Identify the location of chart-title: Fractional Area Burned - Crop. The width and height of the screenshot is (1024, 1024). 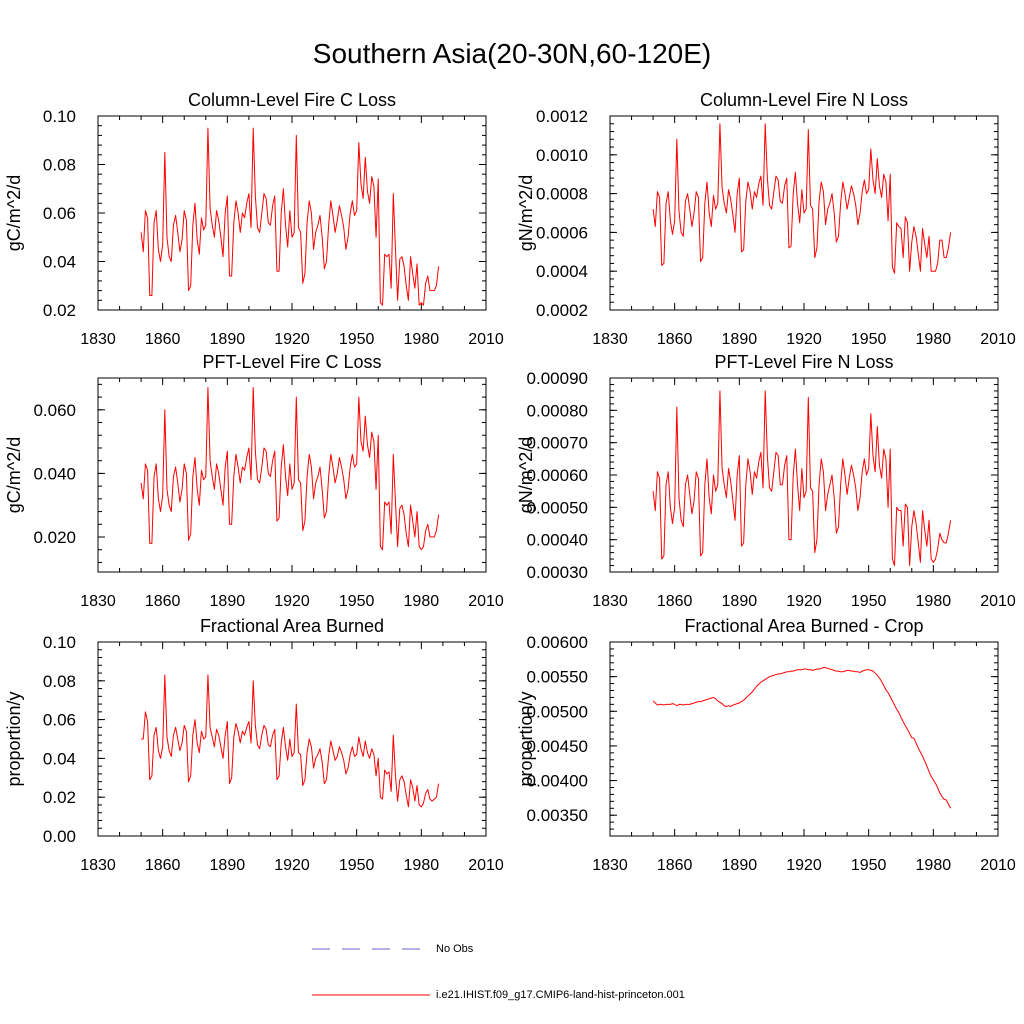
(803, 626).